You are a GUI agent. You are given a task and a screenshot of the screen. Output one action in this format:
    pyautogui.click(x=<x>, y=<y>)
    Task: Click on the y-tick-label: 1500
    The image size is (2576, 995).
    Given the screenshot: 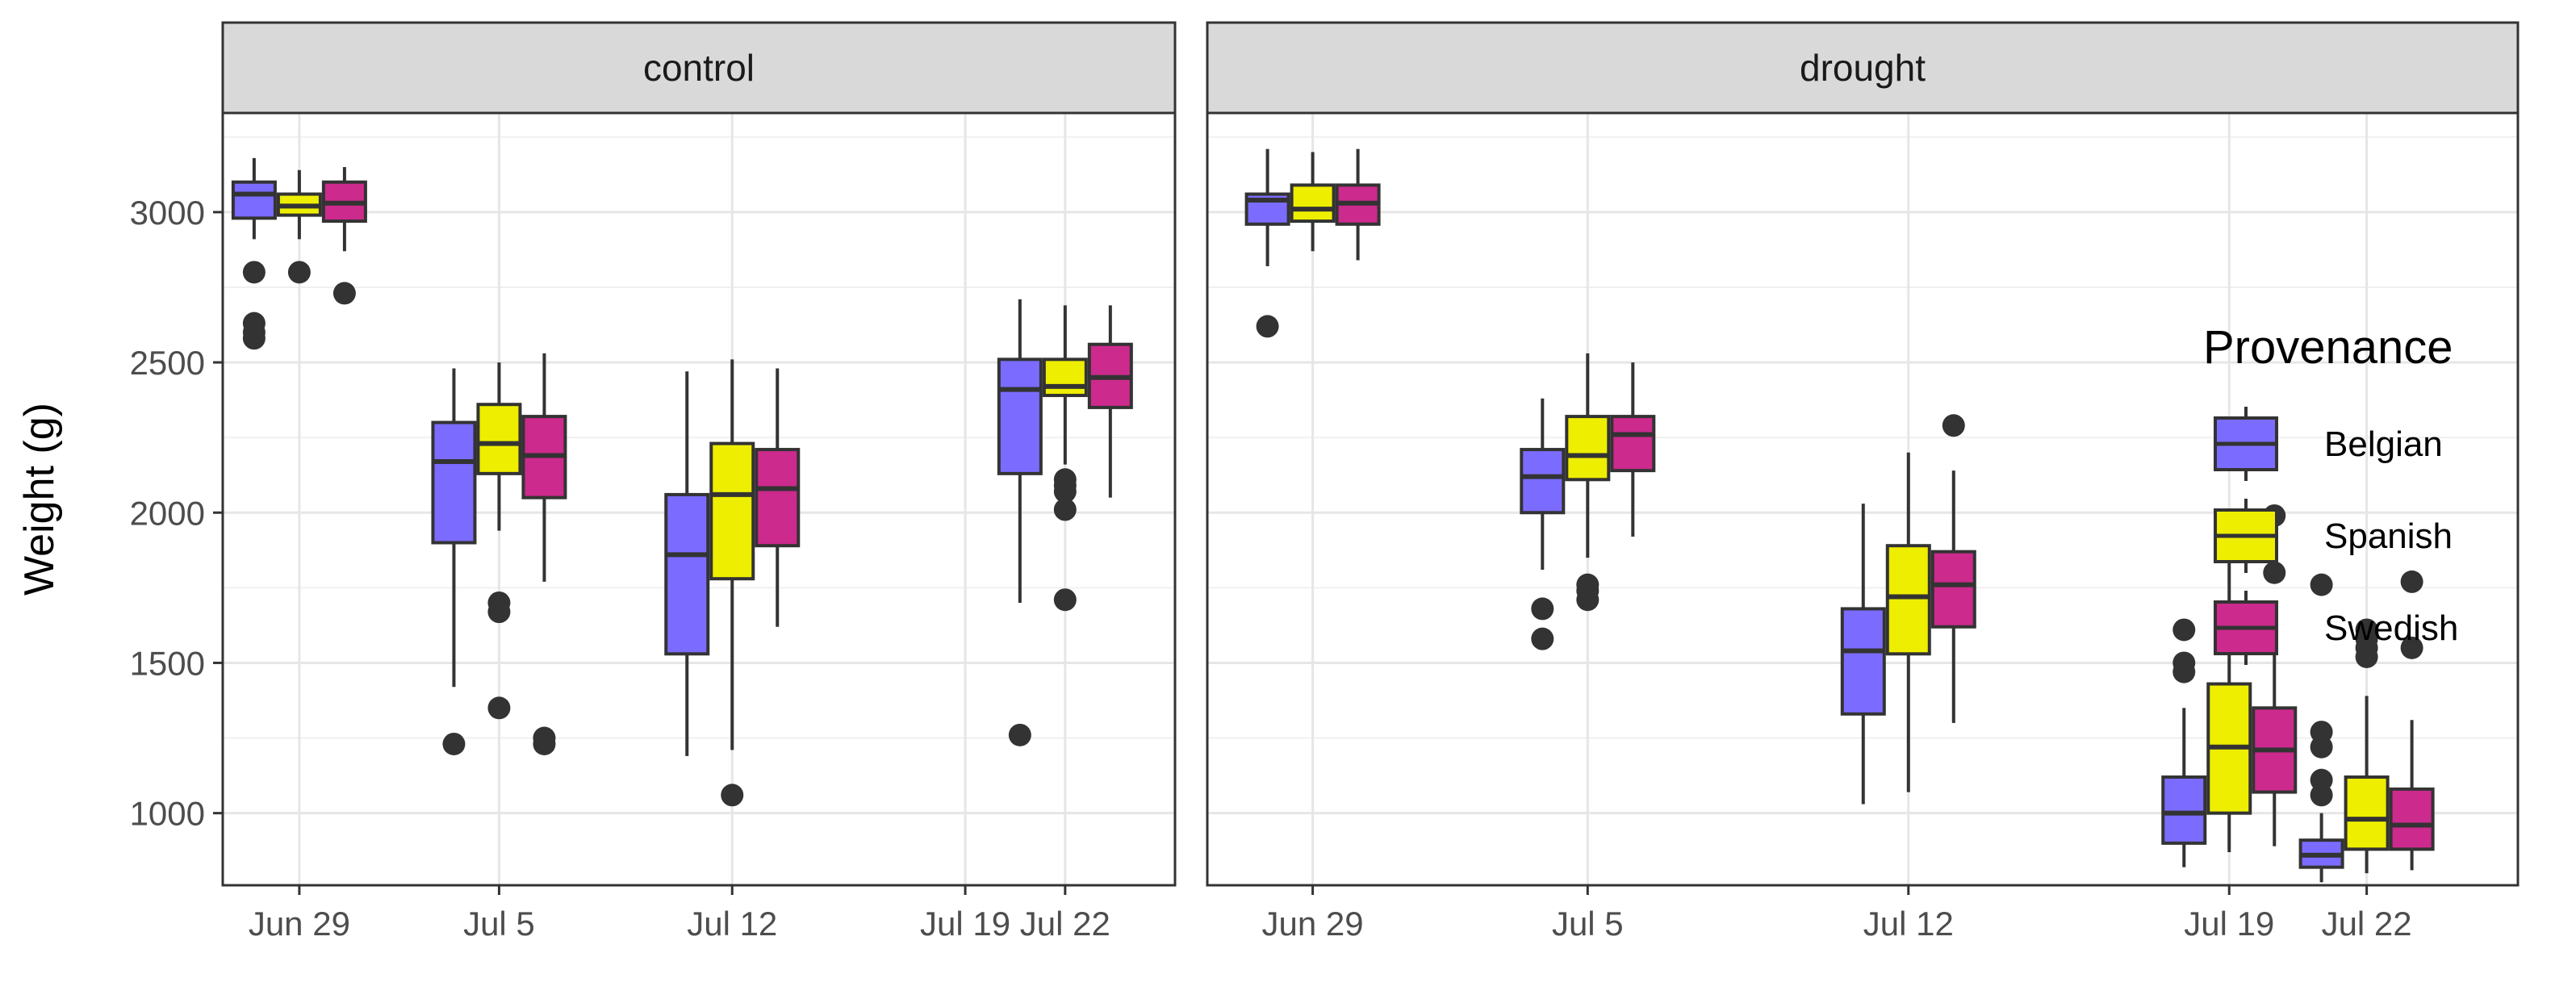 What is the action you would take?
    pyautogui.click(x=167, y=663)
    